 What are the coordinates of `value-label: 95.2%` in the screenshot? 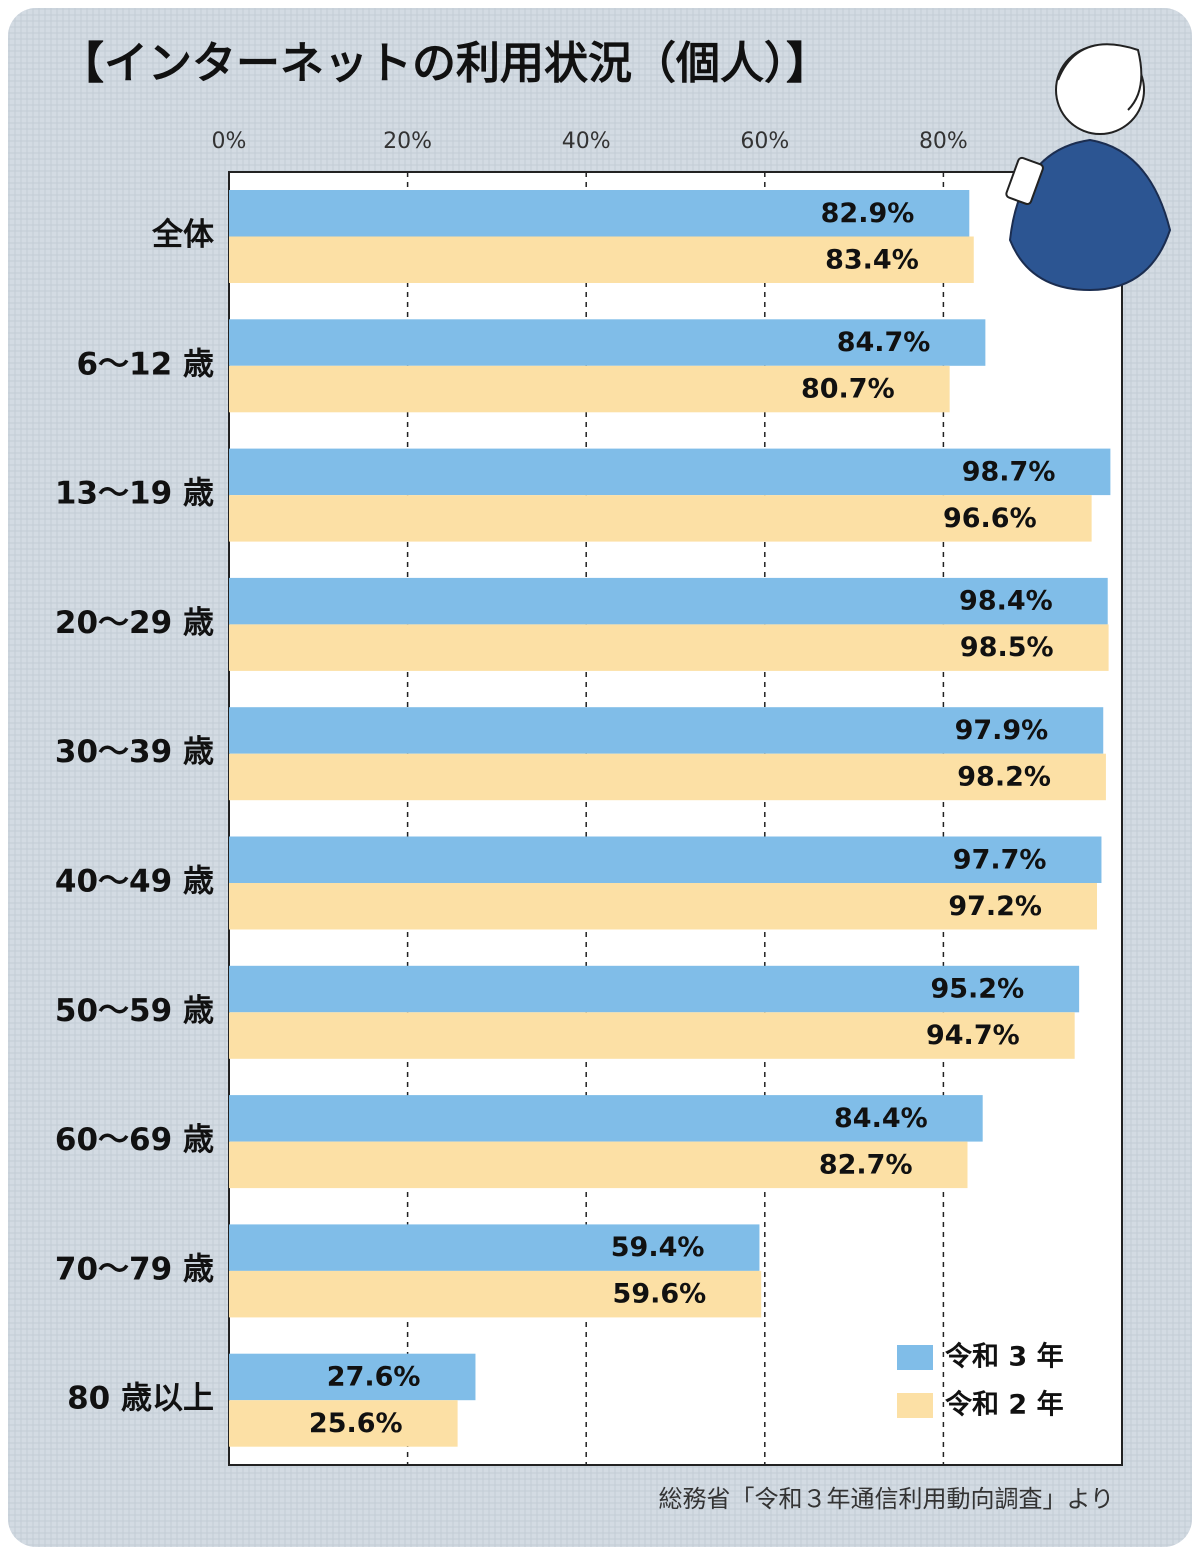 It's located at (977, 989).